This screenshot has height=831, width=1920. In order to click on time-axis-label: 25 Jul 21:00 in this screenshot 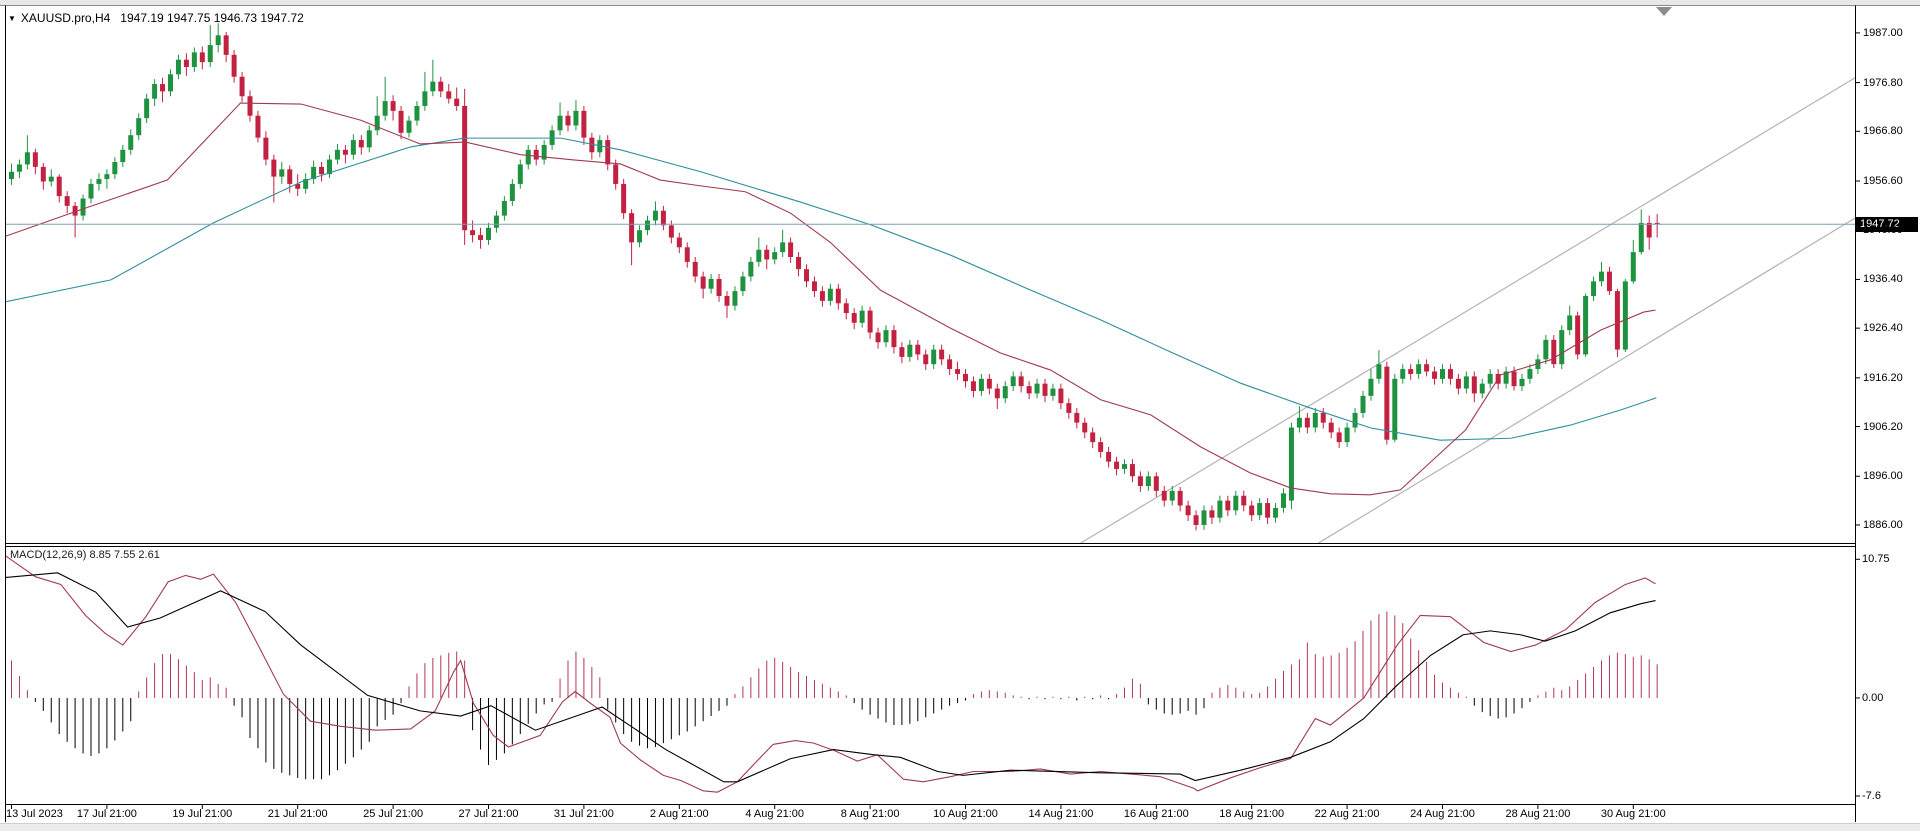, I will do `click(393, 814)`.